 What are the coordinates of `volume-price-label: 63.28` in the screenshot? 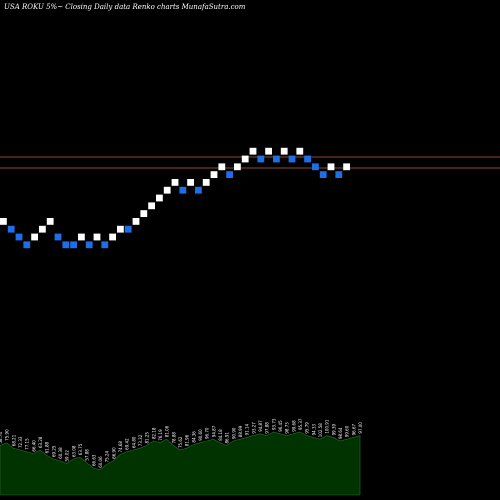 It's located at (40, 442).